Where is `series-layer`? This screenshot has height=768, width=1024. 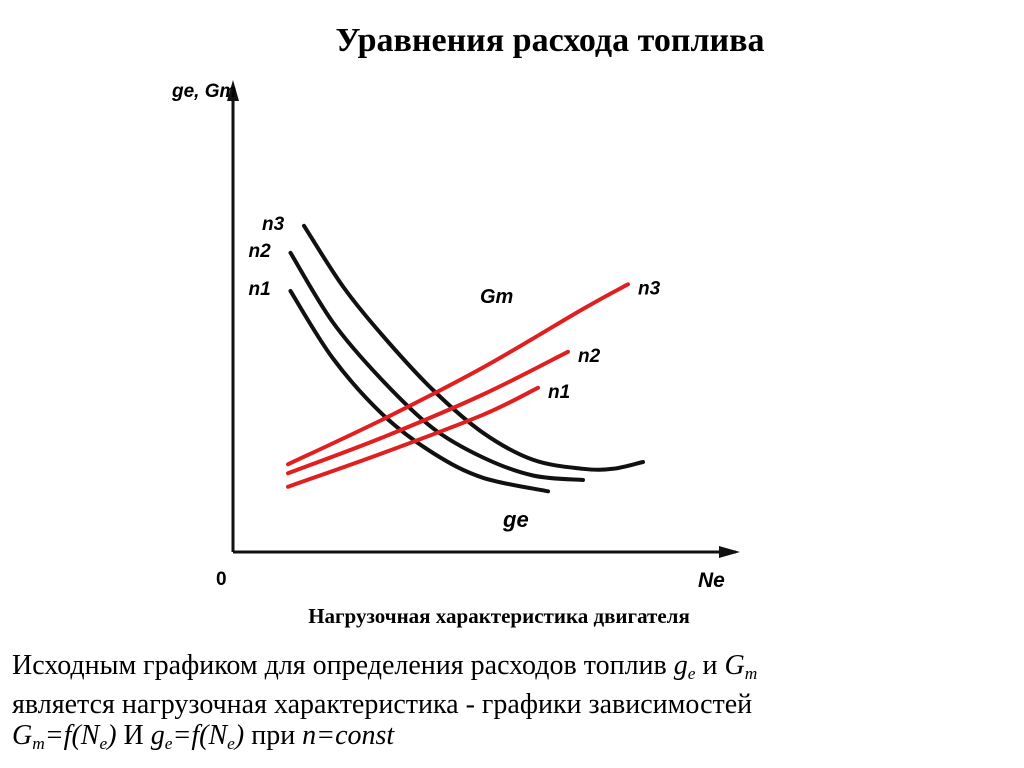 series-layer is located at coordinates (465, 358).